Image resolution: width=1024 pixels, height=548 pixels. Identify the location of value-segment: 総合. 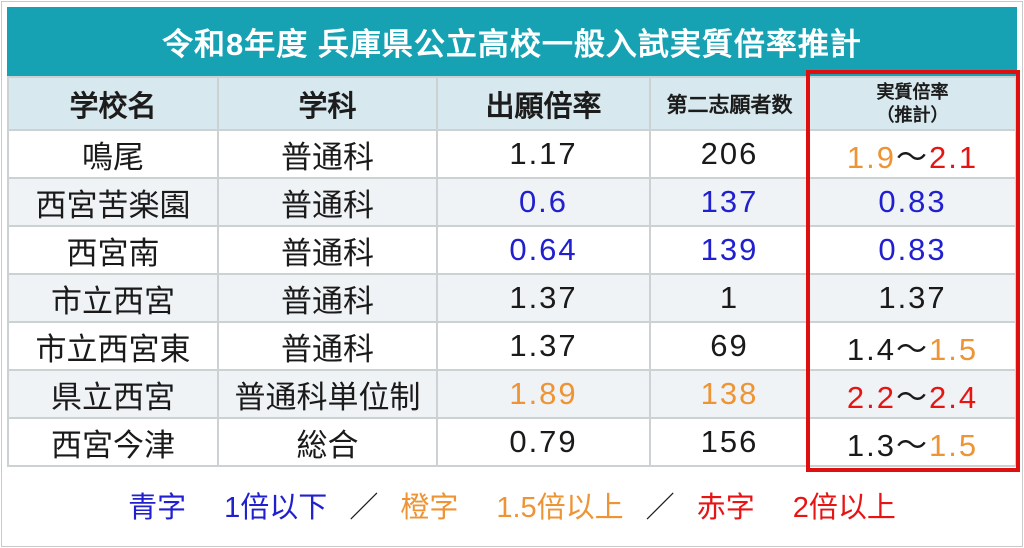
(327, 445).